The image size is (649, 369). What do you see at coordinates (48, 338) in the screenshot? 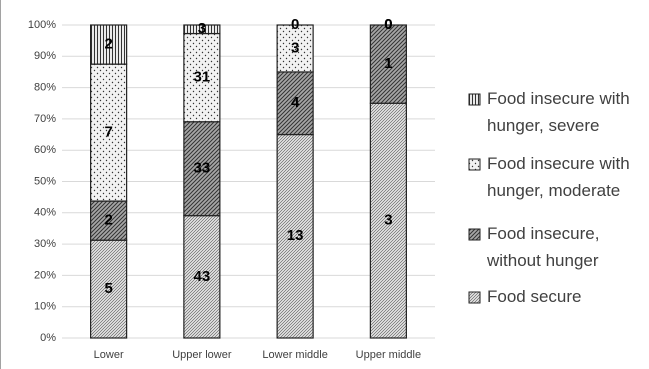
I see `y-tick-label: 0%` at bounding box center [48, 338].